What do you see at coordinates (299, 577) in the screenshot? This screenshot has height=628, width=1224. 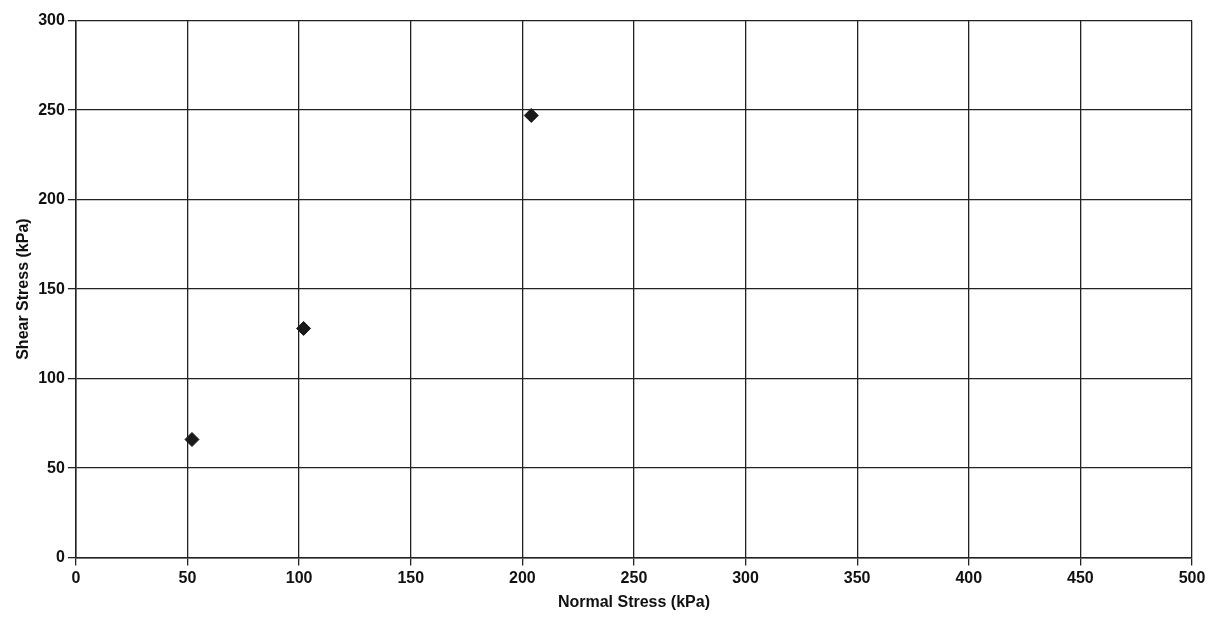 I see `x-tick-label: 100` at bounding box center [299, 577].